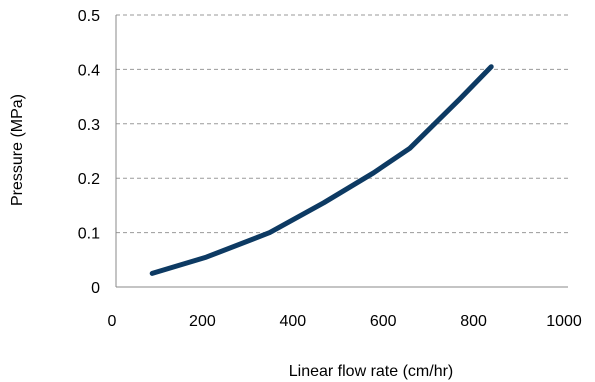  I want to click on x-tick-label: 800, so click(473, 321).